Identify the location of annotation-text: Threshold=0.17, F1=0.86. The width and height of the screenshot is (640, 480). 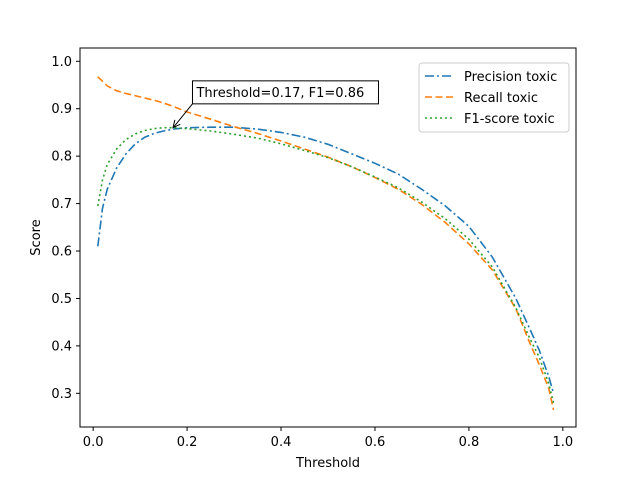
(279, 93).